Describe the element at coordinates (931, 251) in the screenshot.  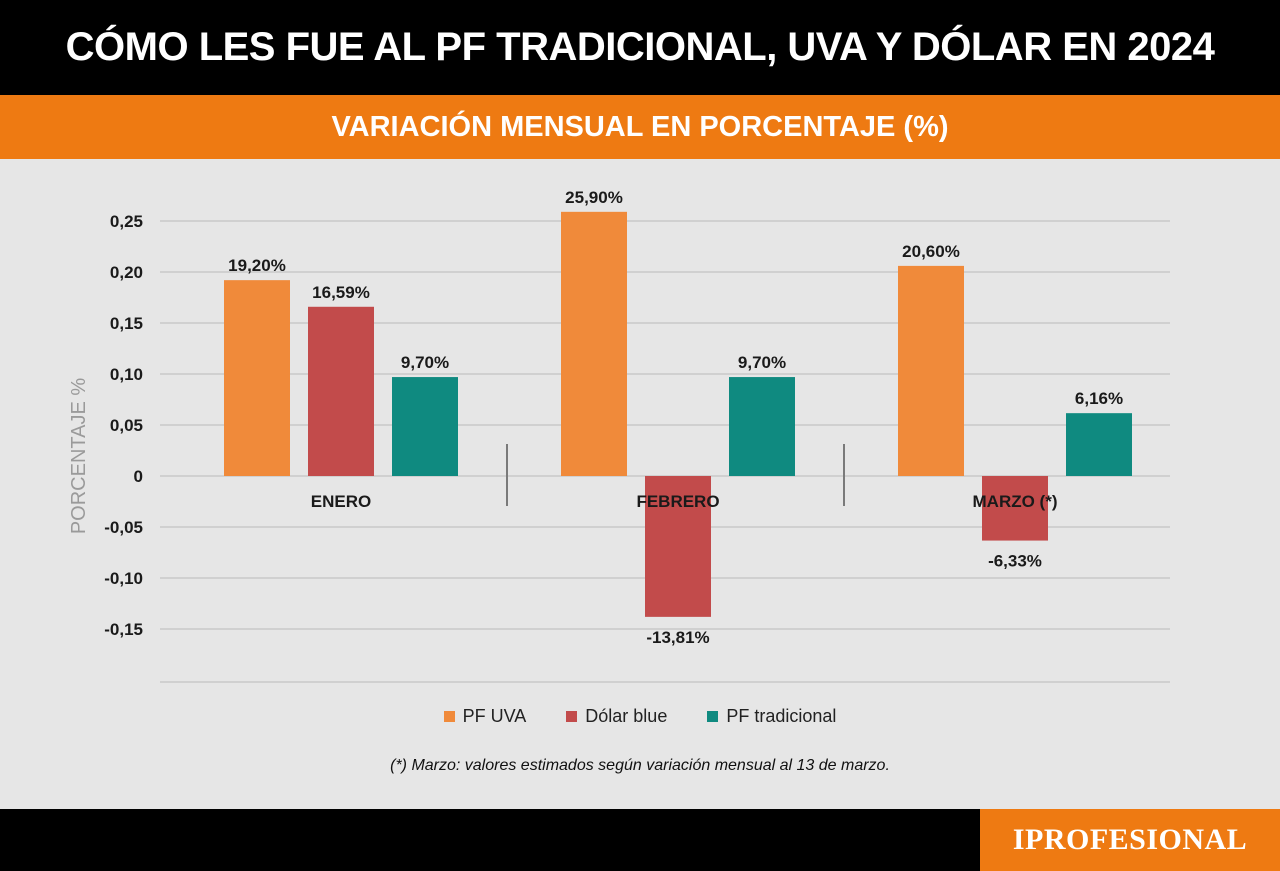
I see `data-label: 20,60%` at that location.